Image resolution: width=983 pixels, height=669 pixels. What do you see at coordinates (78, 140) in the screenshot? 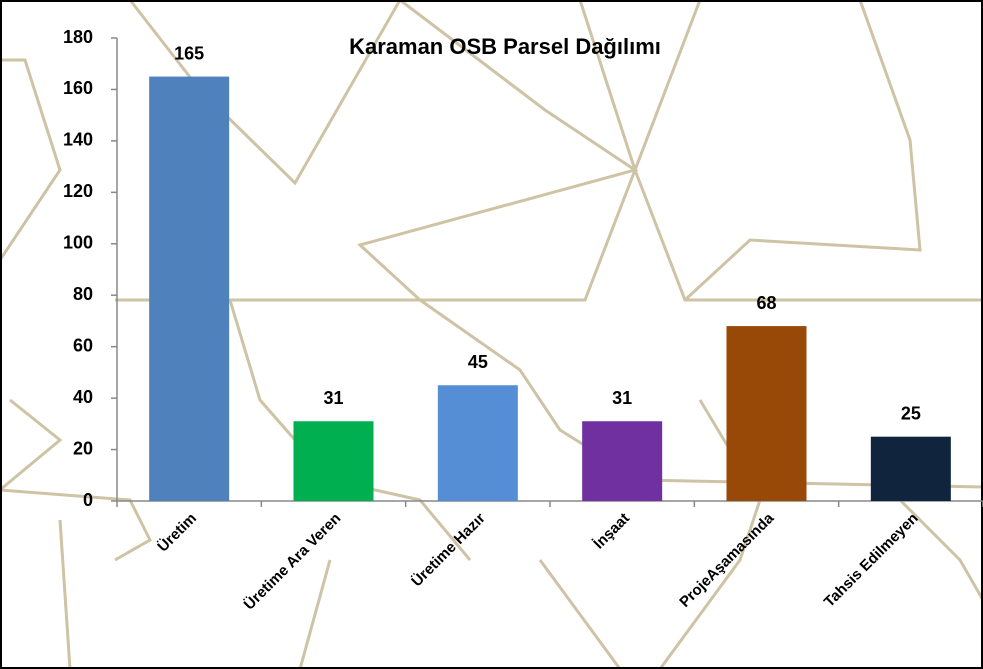
I see `y-tick-label: 140` at bounding box center [78, 140].